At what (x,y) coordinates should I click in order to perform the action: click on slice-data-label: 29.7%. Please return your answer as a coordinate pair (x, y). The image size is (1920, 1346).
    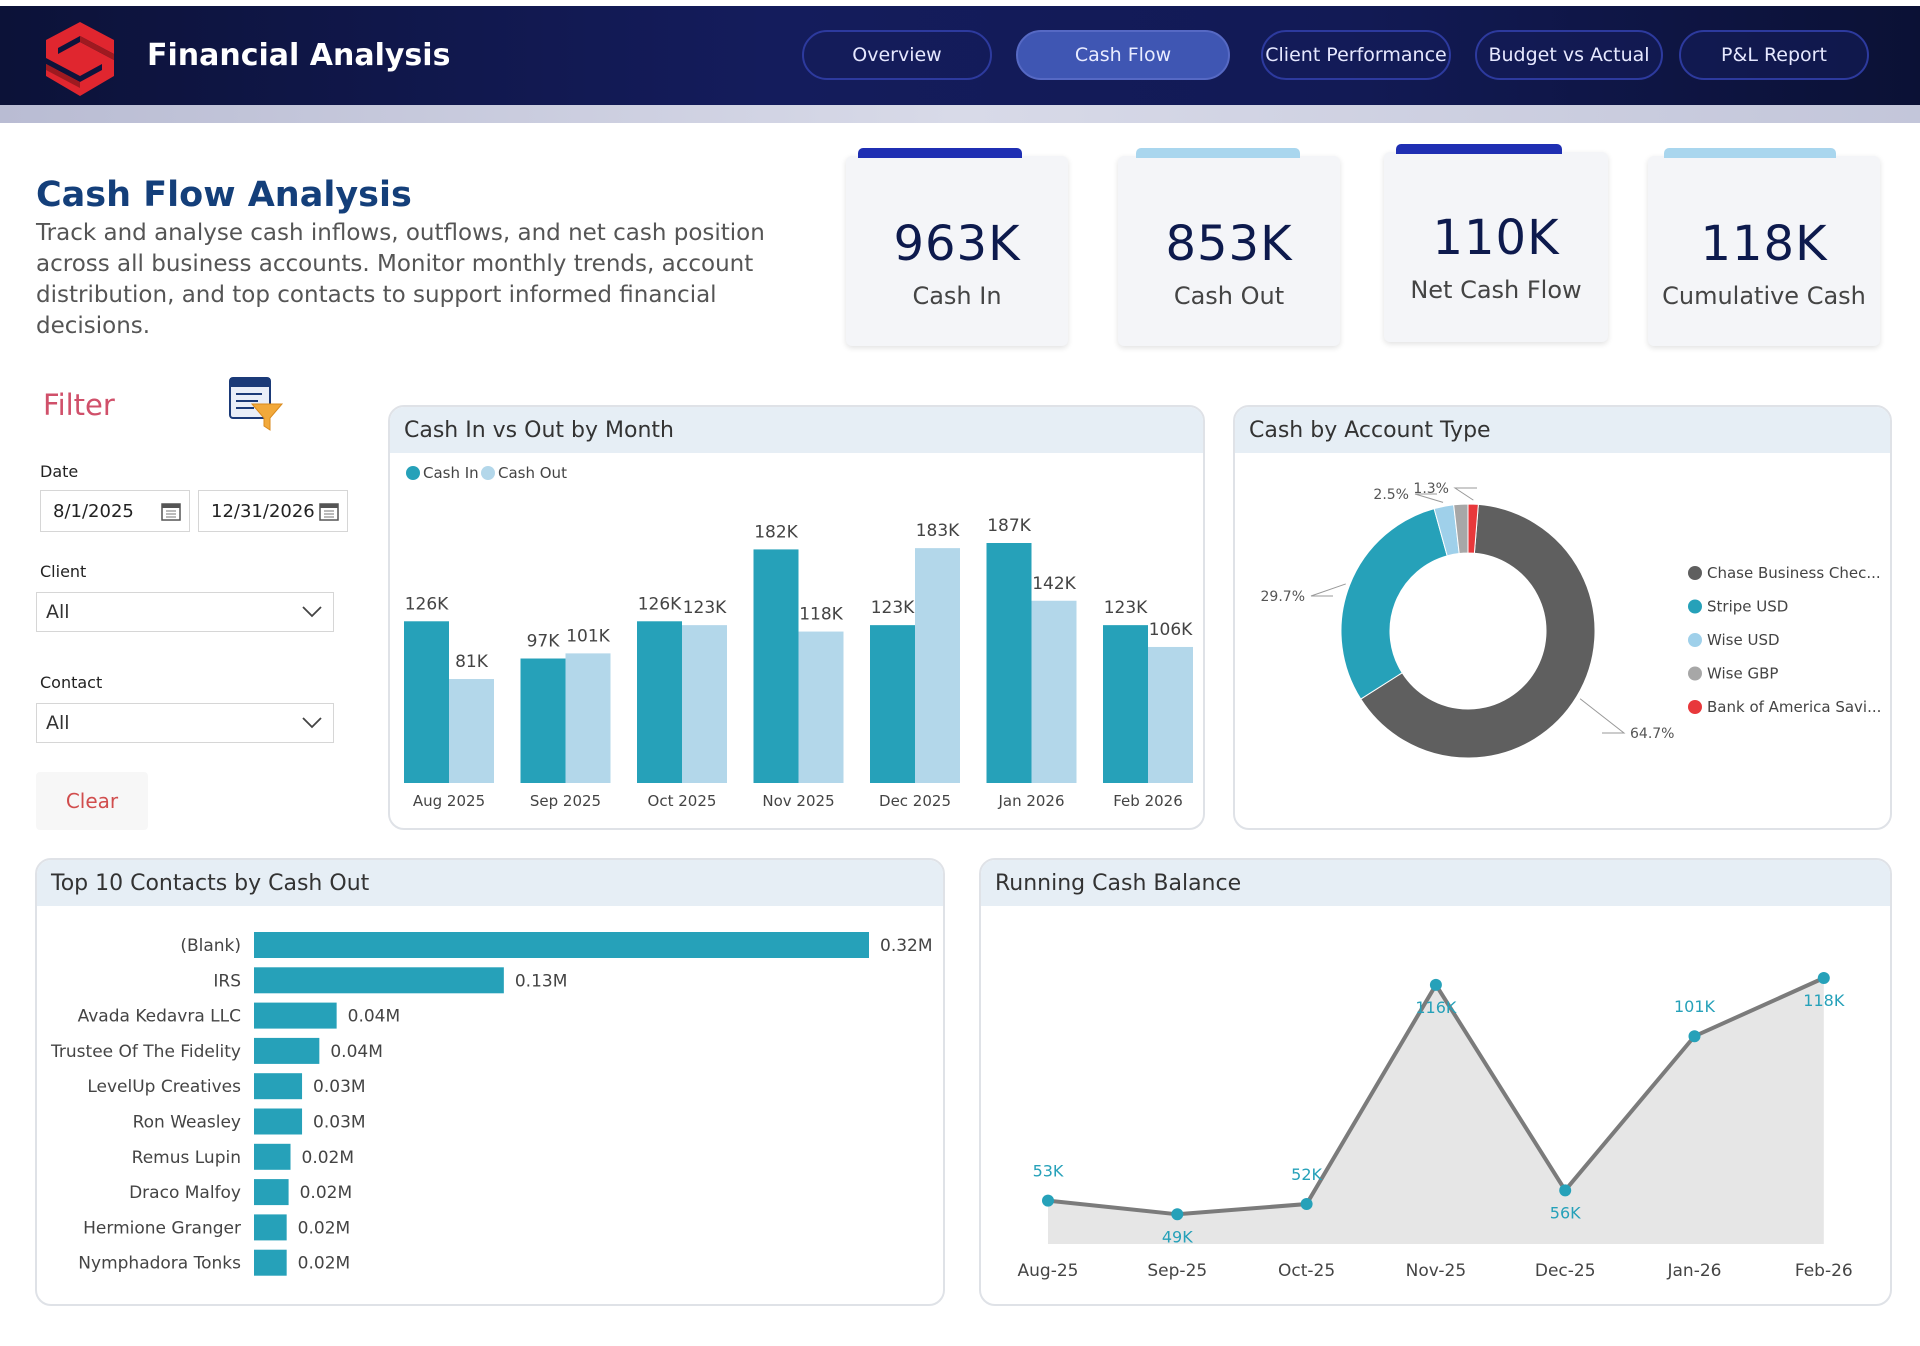
    Looking at the image, I should click on (1283, 597).